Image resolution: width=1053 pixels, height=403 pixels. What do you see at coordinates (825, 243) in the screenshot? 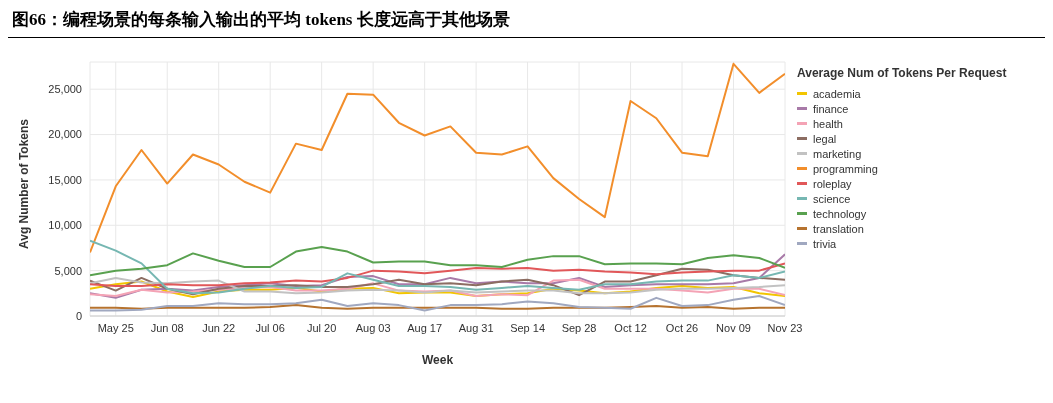
I see `legend-label: trivia` at bounding box center [825, 243].